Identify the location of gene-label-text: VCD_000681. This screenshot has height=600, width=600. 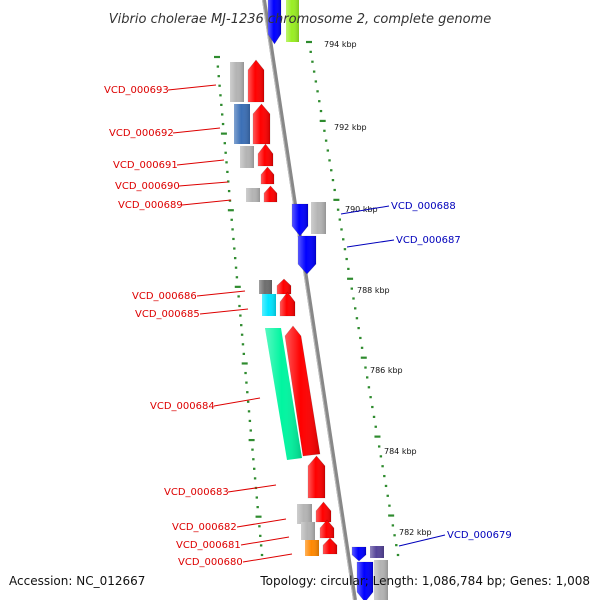
(208, 545).